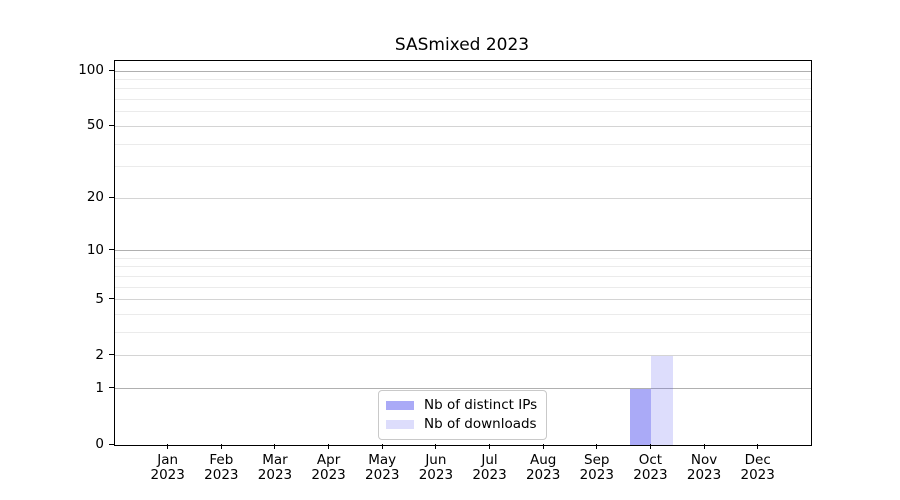  Describe the element at coordinates (597, 460) in the screenshot. I see `x-tick-month: Sep` at that location.